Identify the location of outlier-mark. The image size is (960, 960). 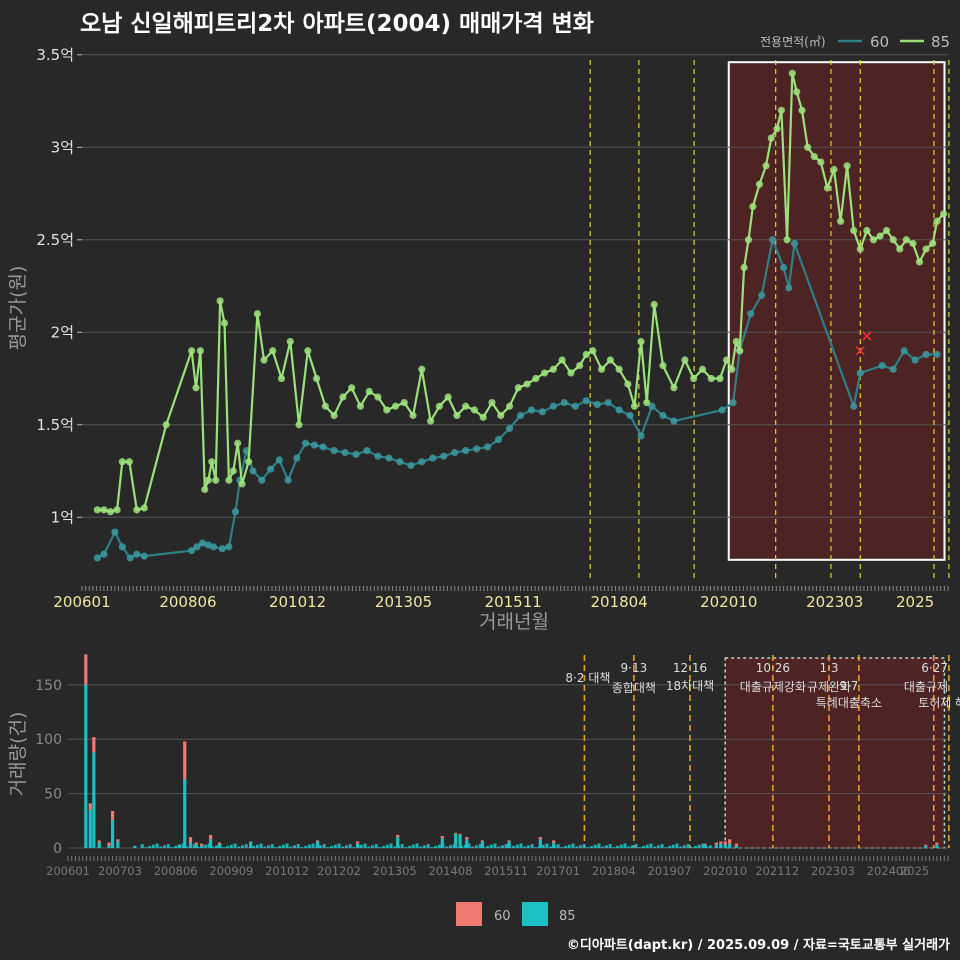
(867, 336).